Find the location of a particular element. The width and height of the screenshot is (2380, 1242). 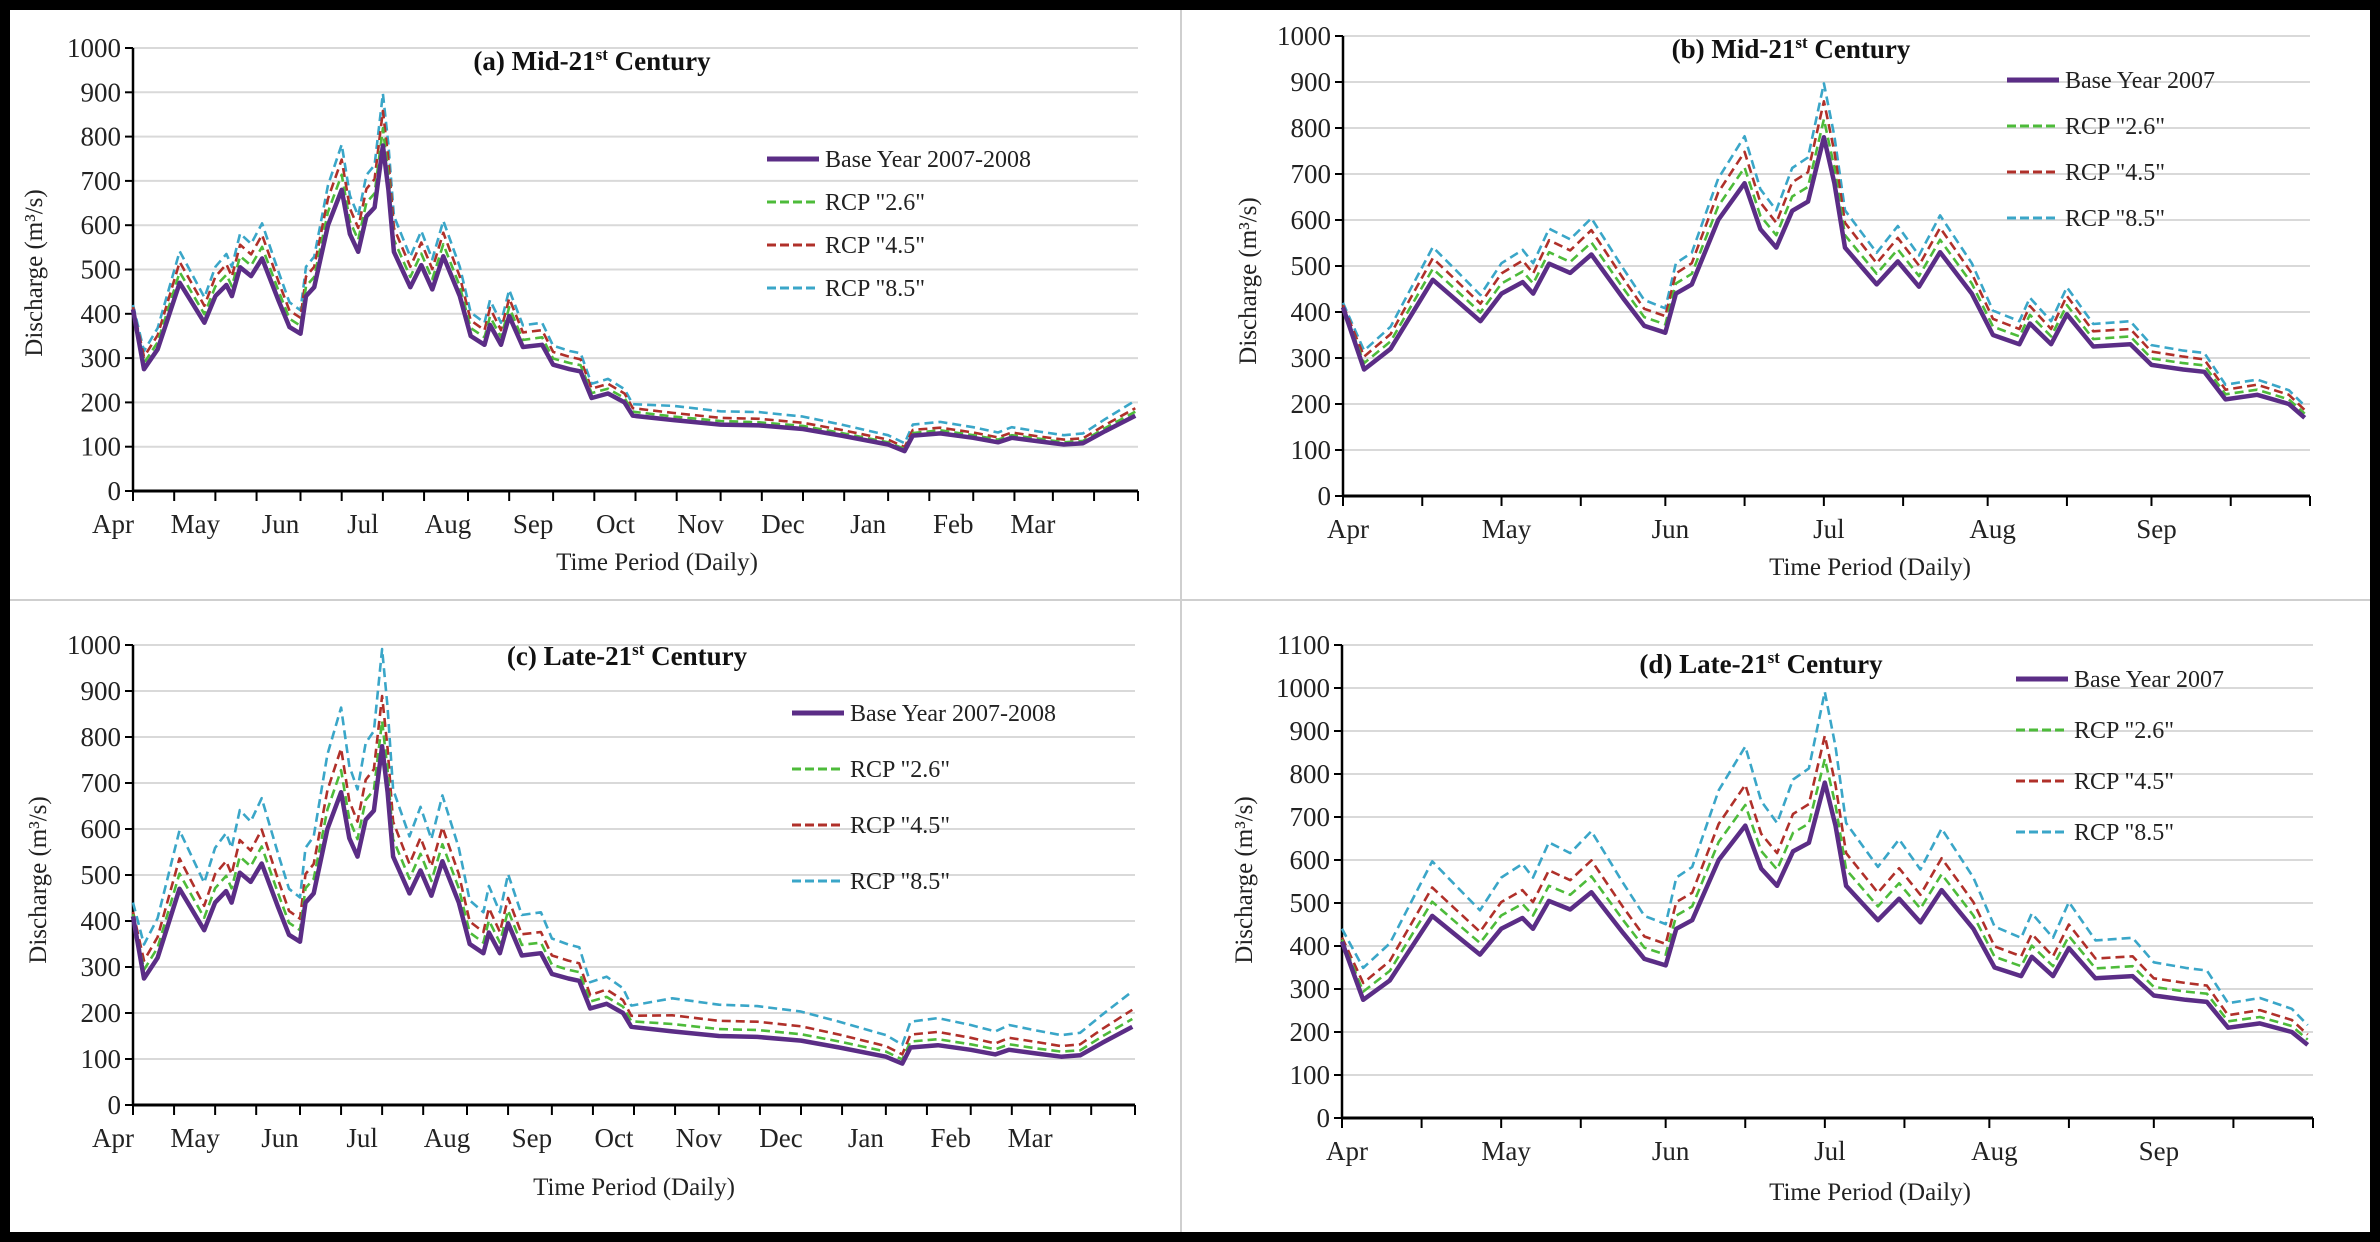

chart-title-main: (d) Late-21 is located at coordinates (1703, 664).